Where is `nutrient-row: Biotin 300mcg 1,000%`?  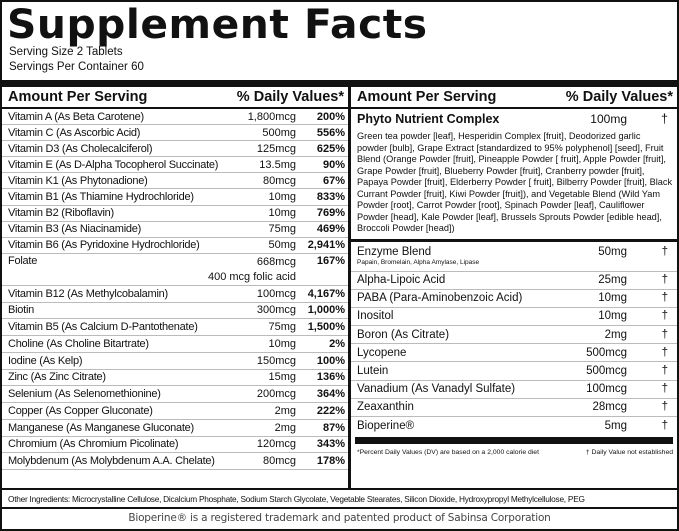 nutrient-row: Biotin 300mcg 1,000% is located at coordinates (175, 311).